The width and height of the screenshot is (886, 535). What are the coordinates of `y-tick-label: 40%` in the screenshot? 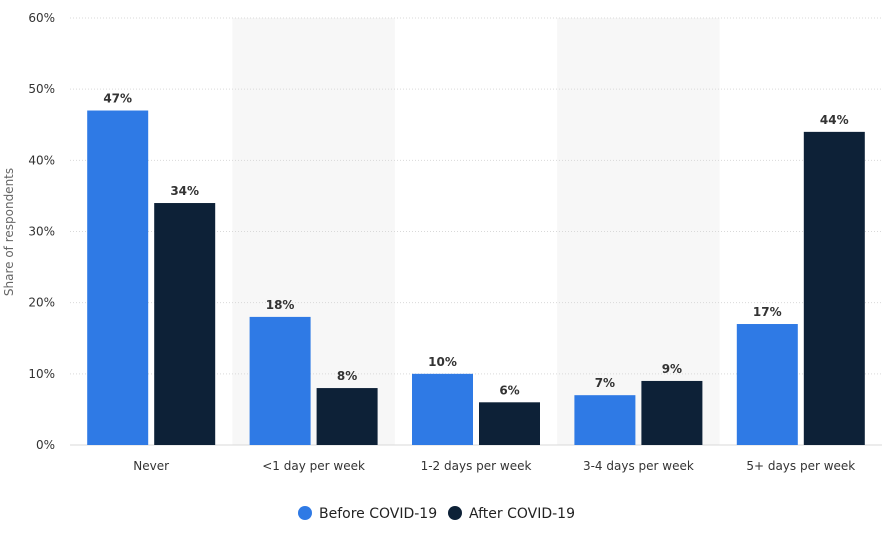 It's located at (41, 160).